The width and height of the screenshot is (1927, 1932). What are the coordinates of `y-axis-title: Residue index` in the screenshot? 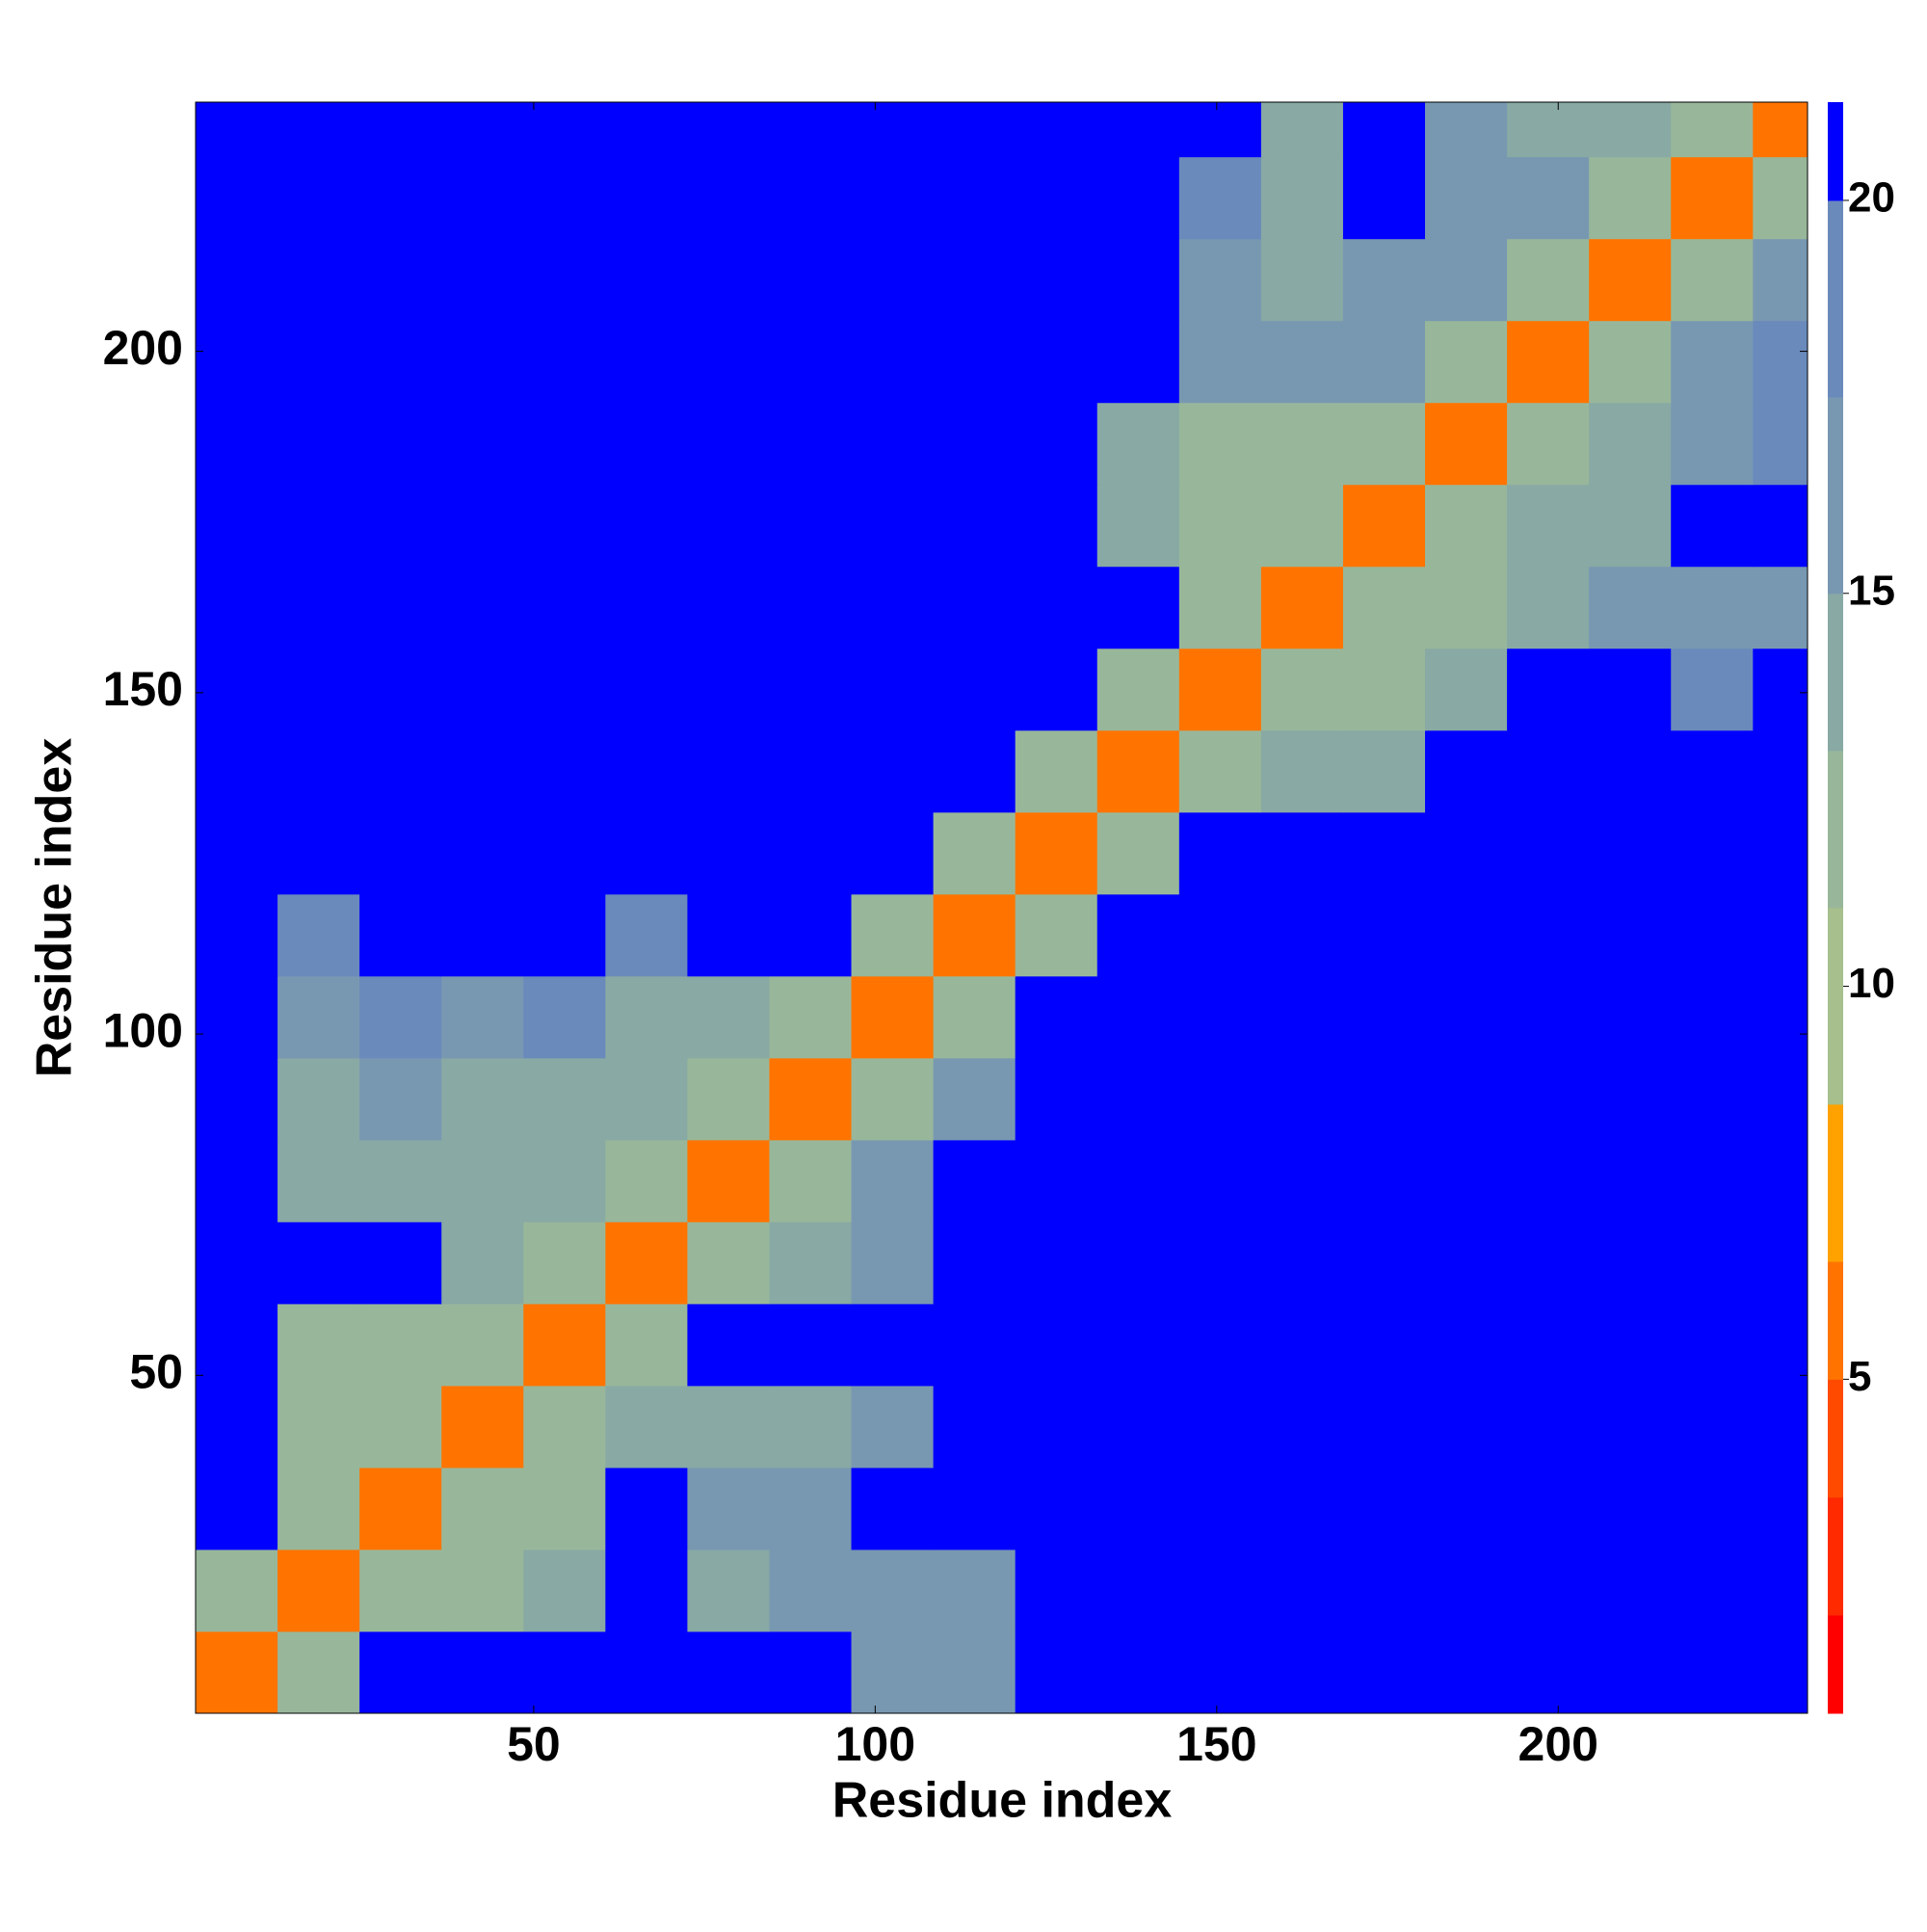 It's located at (55, 908).